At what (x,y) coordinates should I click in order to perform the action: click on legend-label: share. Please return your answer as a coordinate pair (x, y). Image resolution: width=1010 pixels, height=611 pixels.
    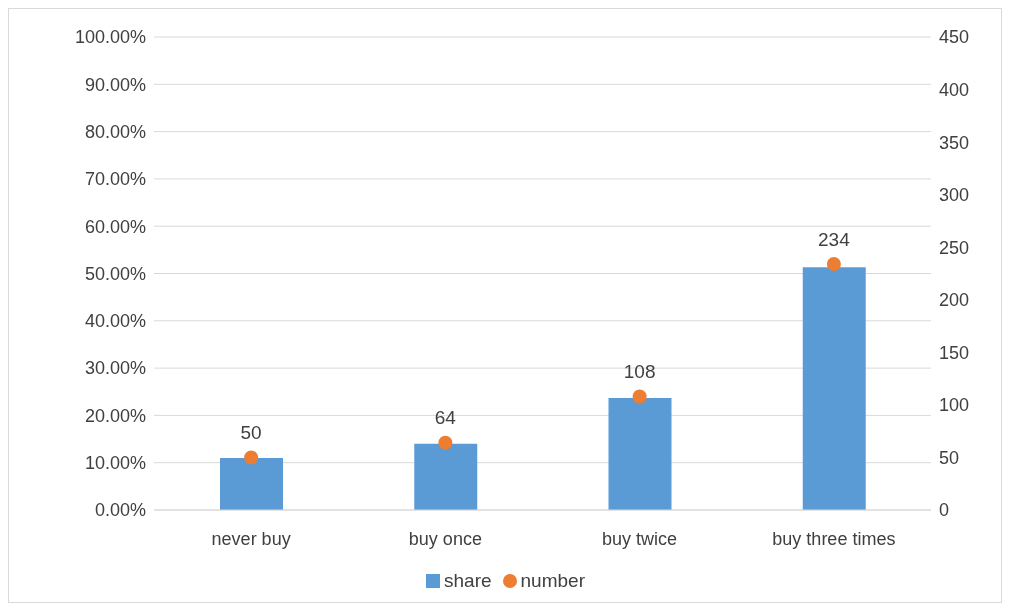
    Looking at the image, I should click on (468, 581).